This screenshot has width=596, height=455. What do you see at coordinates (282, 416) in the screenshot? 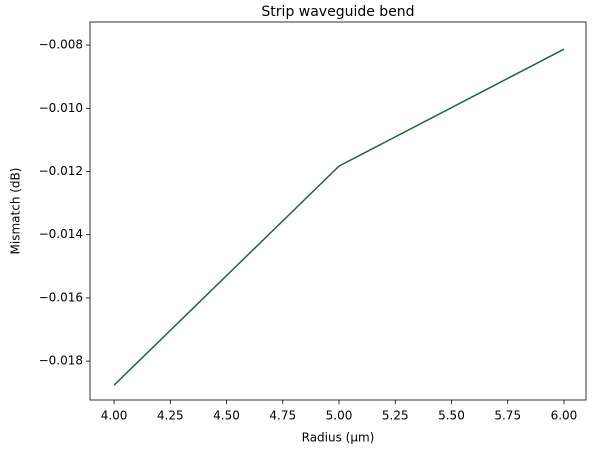
I see `x-tick-label: 4.75` at bounding box center [282, 416].